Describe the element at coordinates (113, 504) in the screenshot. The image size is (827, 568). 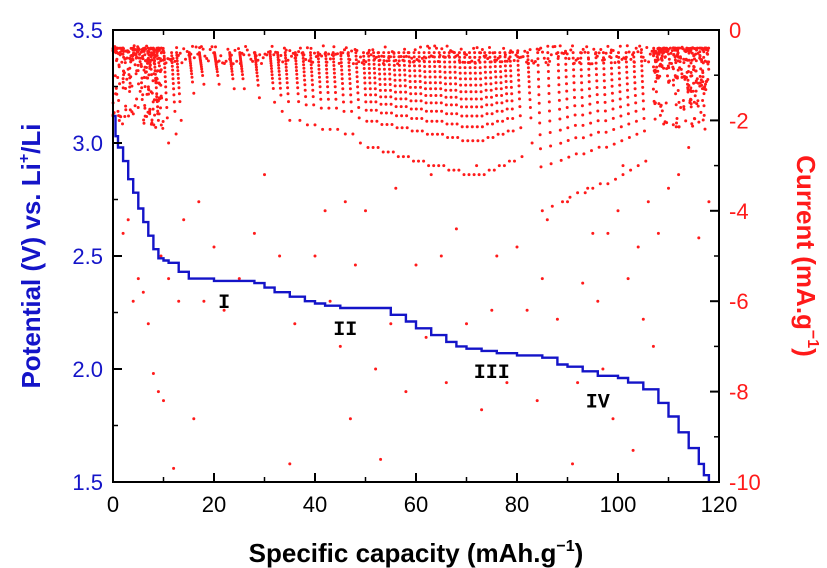
I see `x-tick-label: 0` at that location.